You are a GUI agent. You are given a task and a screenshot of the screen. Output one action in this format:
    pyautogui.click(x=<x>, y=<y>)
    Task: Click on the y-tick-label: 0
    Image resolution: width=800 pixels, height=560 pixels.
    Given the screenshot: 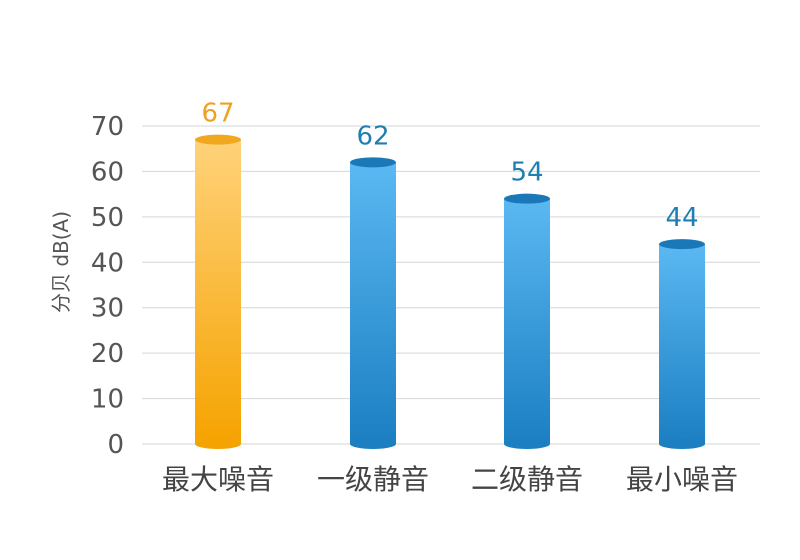 What is the action you would take?
    pyautogui.click(x=115, y=445)
    